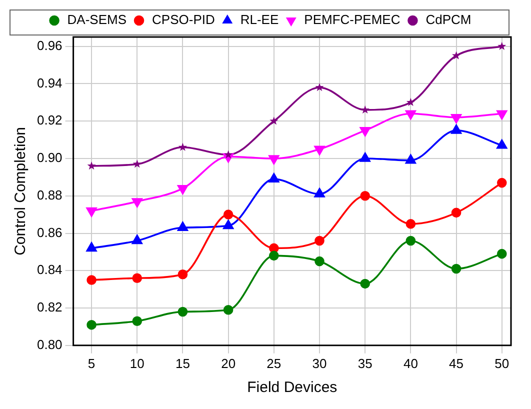  Describe the element at coordinates (274, 363) in the screenshot. I see `x-tick-label: 25` at that location.